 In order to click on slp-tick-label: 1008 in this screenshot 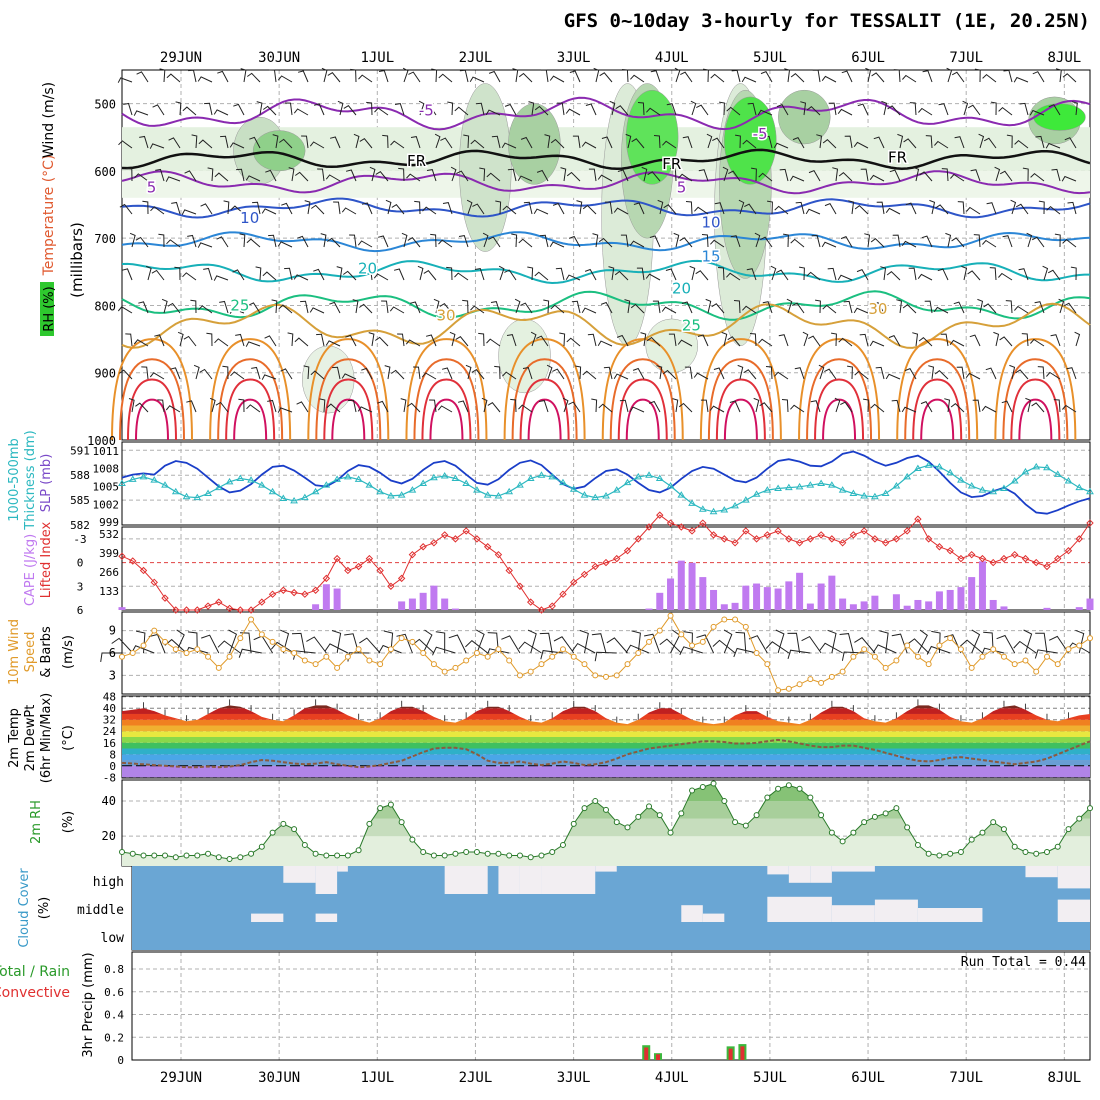, I will do `click(106, 469)`.